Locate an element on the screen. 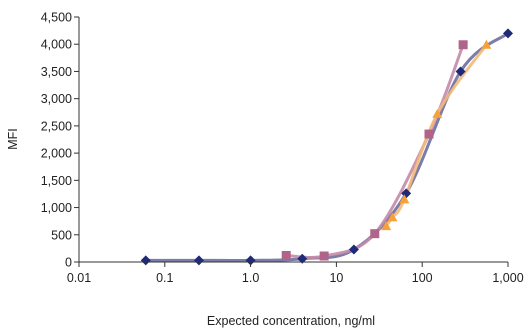 The image size is (530, 329). y-tick-label: 4,500 is located at coordinates (56, 18).